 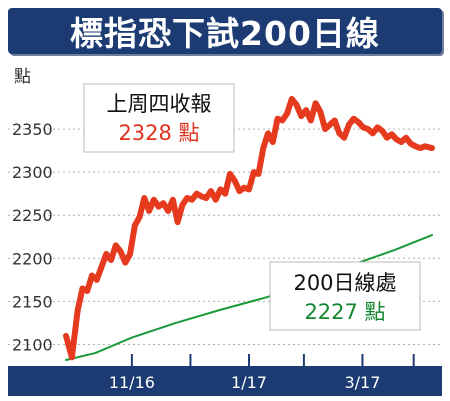 What do you see at coordinates (362, 382) in the screenshot?
I see `x-tick-label: 3/17` at bounding box center [362, 382].